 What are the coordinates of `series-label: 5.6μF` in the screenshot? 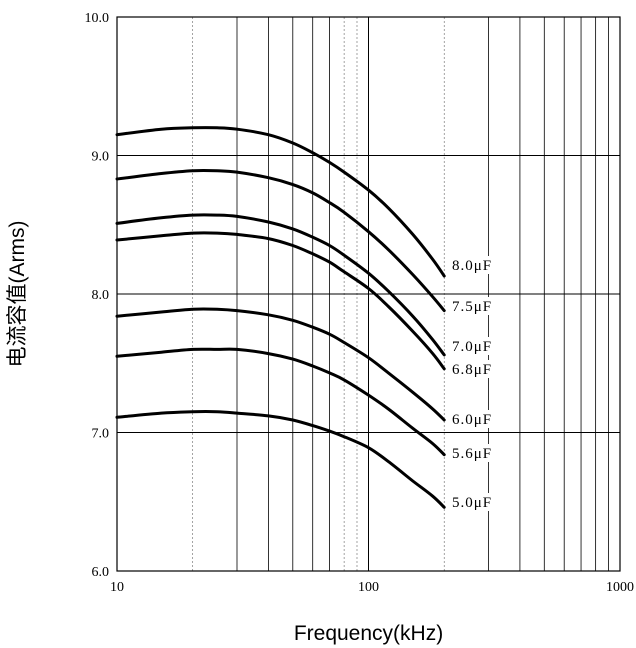 It's located at (472, 454).